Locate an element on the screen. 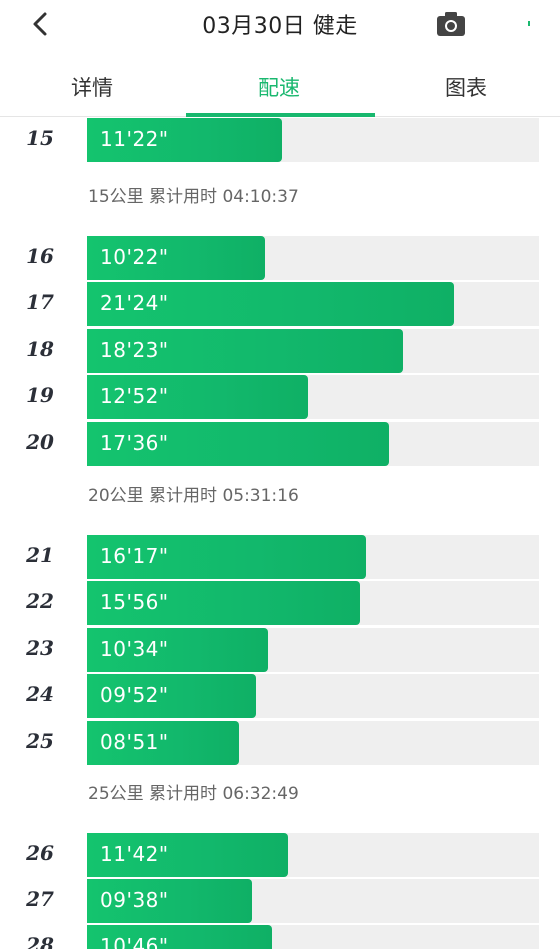 The height and width of the screenshot is (949, 560). km-label: 22 is located at coordinates (40, 601).